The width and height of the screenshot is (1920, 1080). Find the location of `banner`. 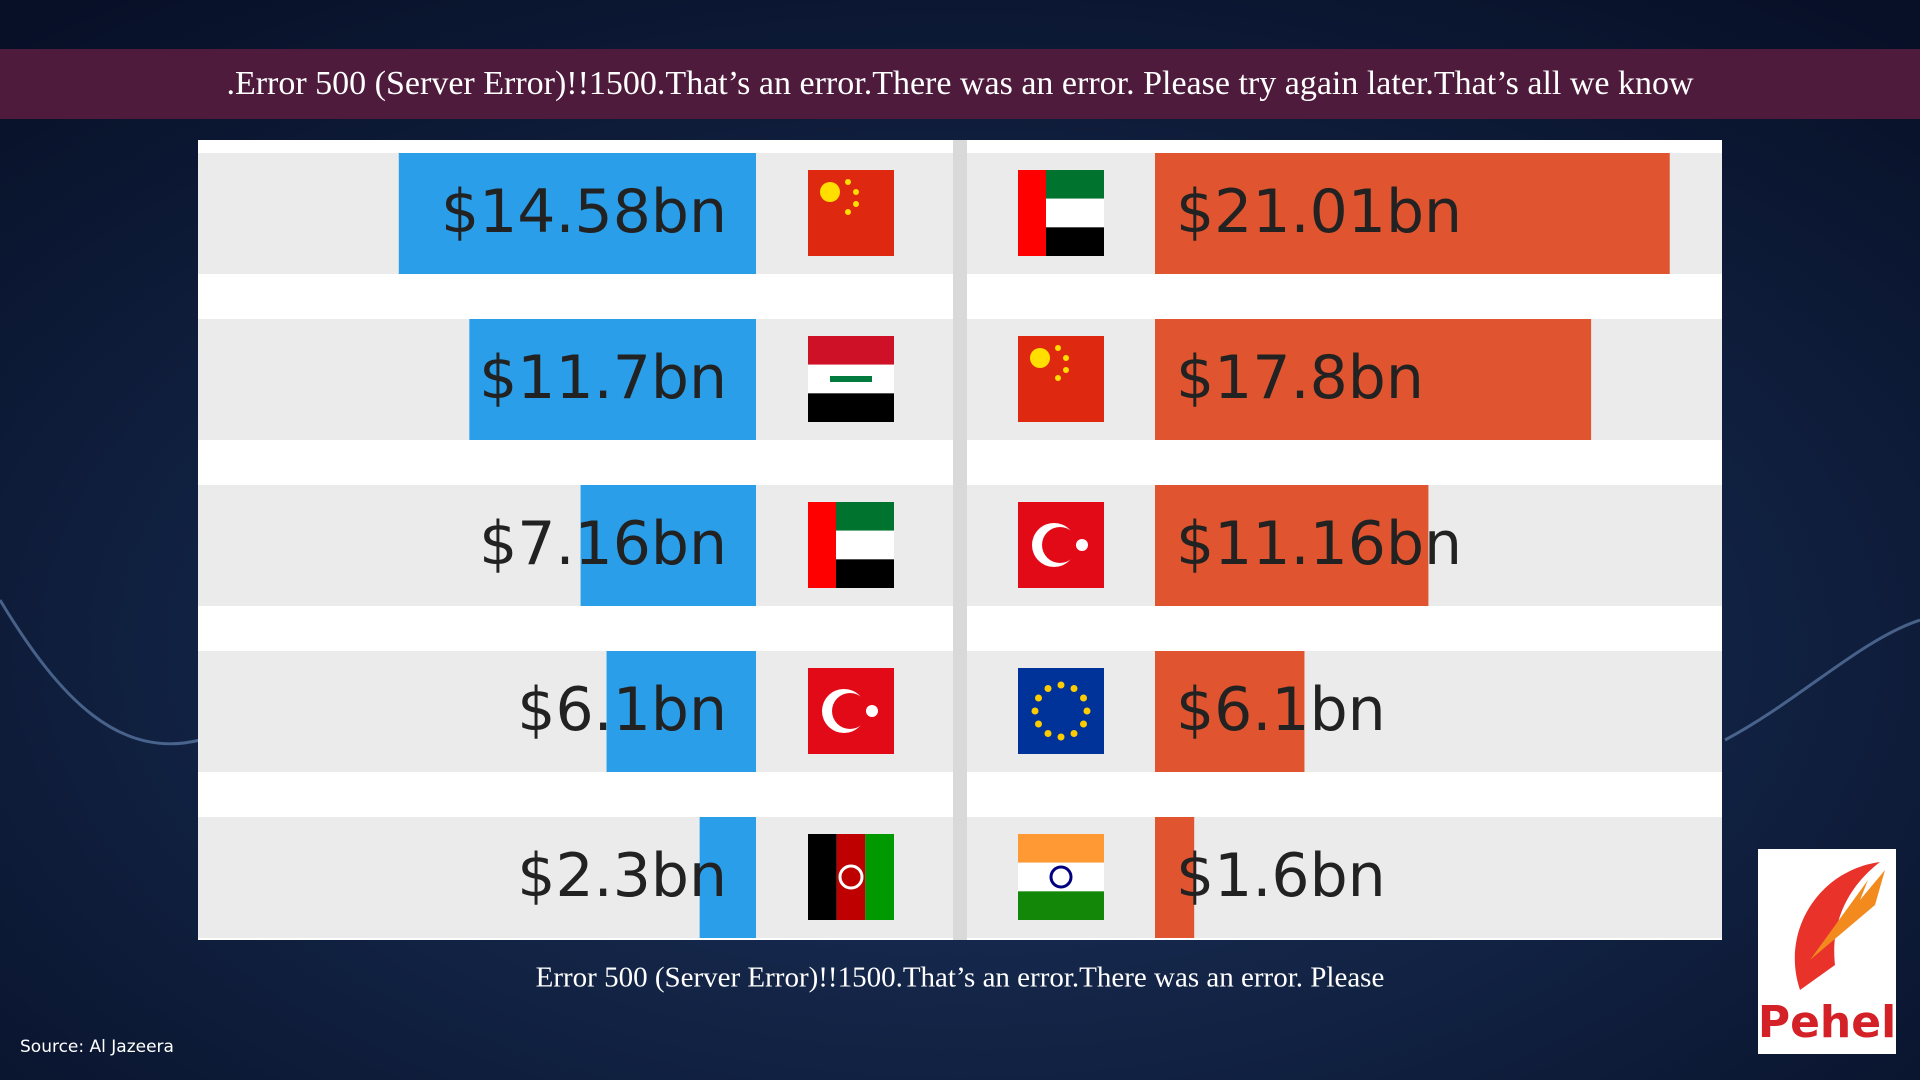

banner is located at coordinates (960, 84).